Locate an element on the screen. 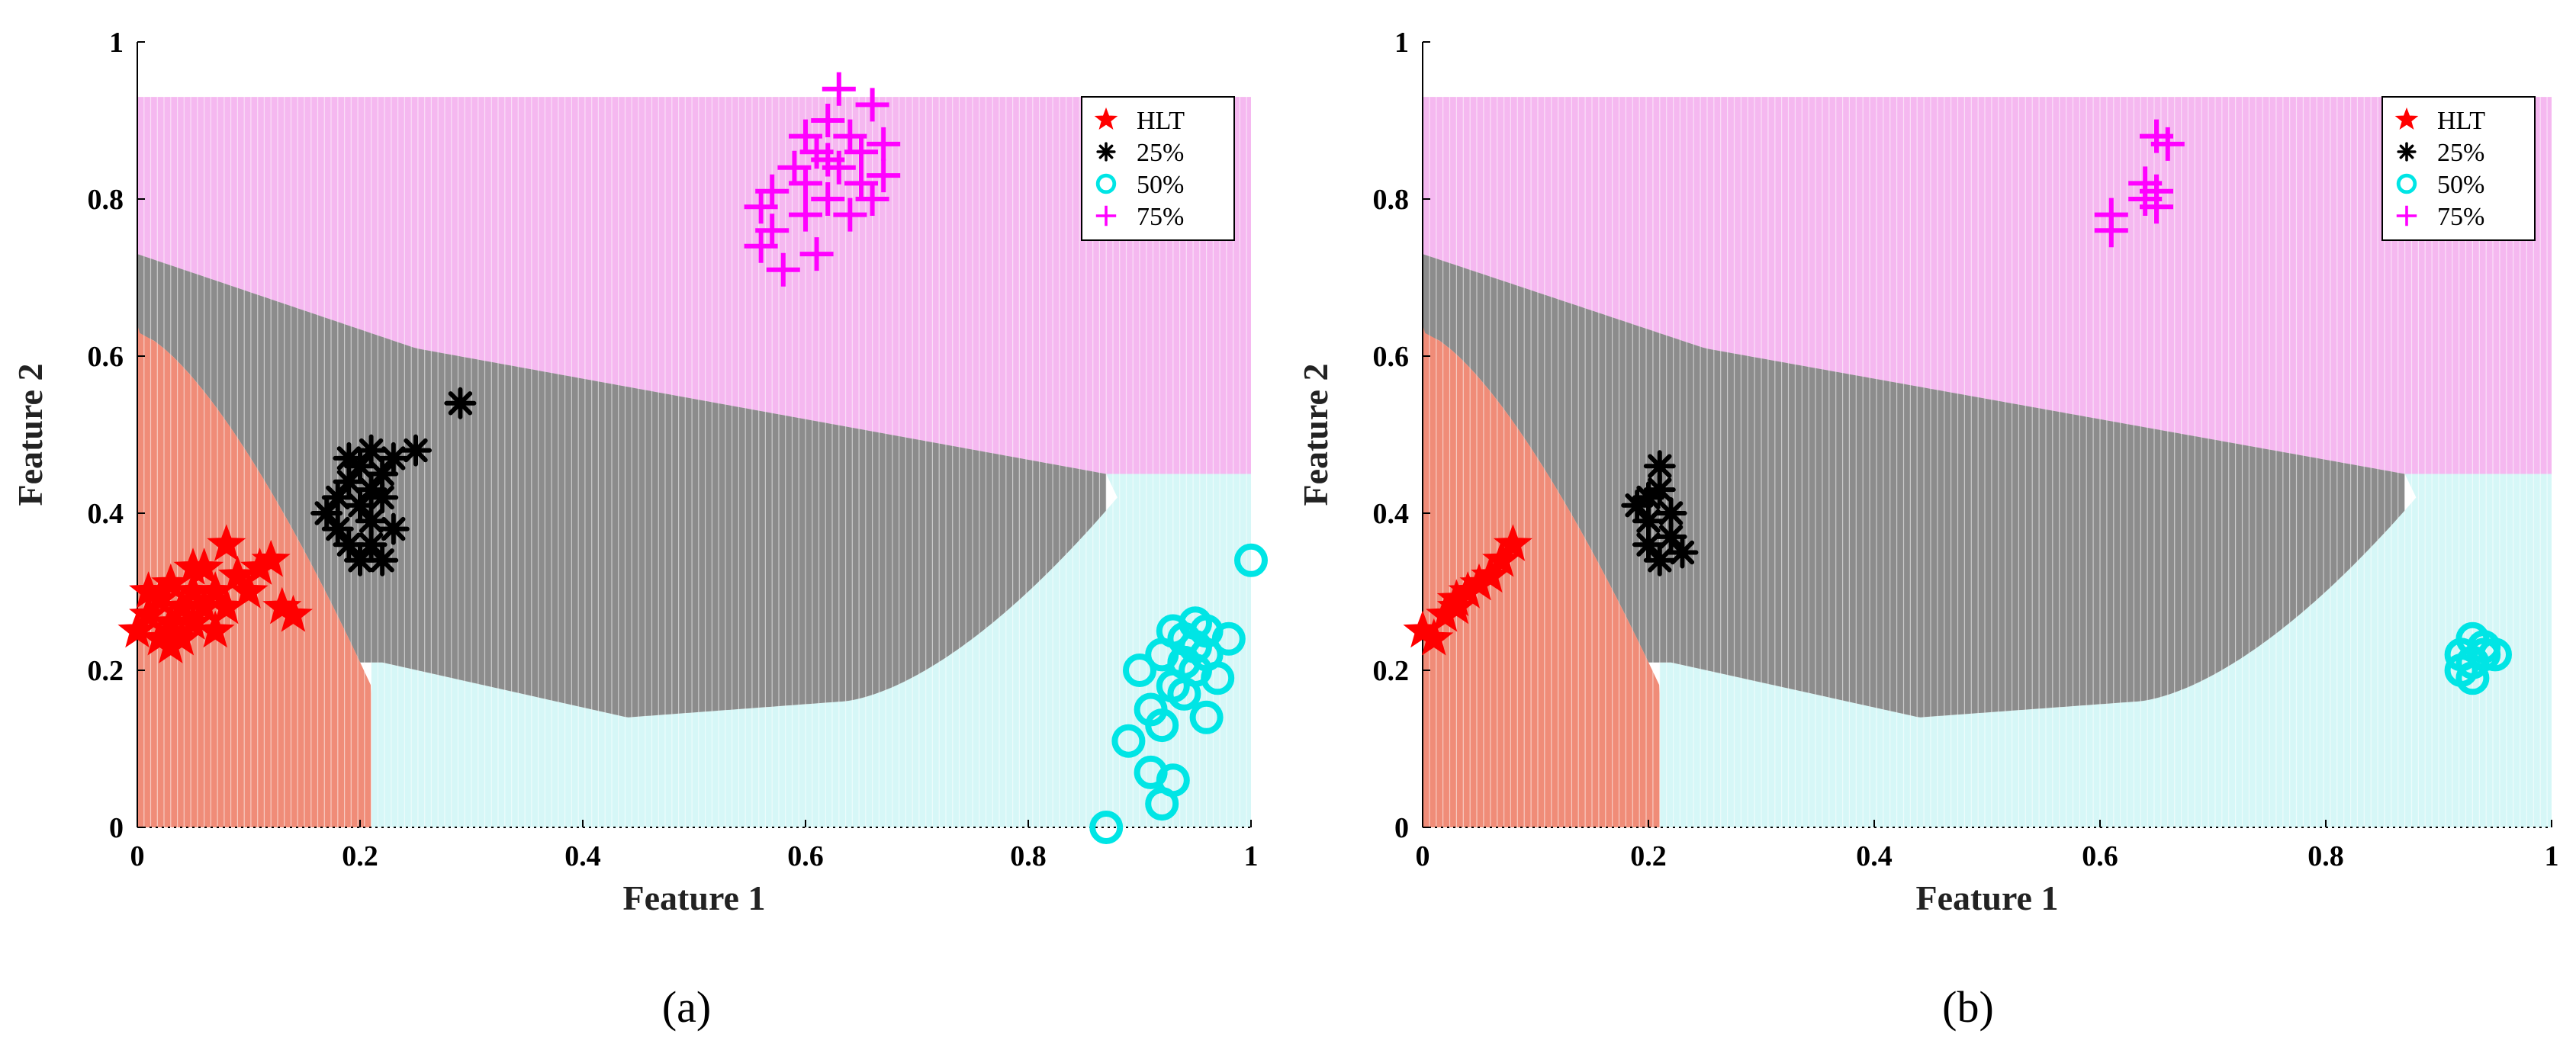 This screenshot has height=1063, width=2576. x-axis-title: Feature 1 is located at coordinates (1987, 897).